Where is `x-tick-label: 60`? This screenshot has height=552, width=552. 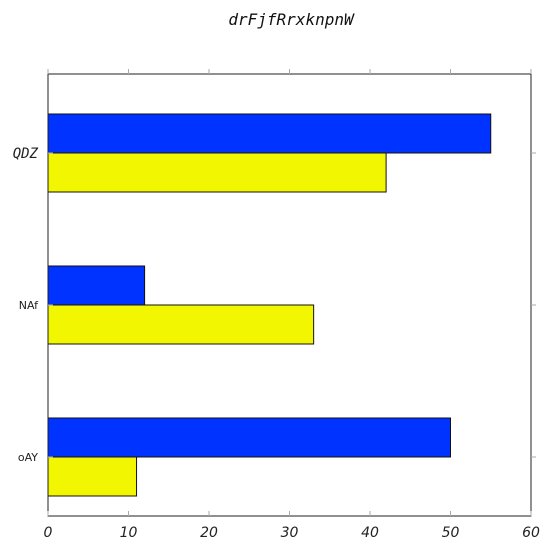
x-tick-label: 60 is located at coordinates (531, 533).